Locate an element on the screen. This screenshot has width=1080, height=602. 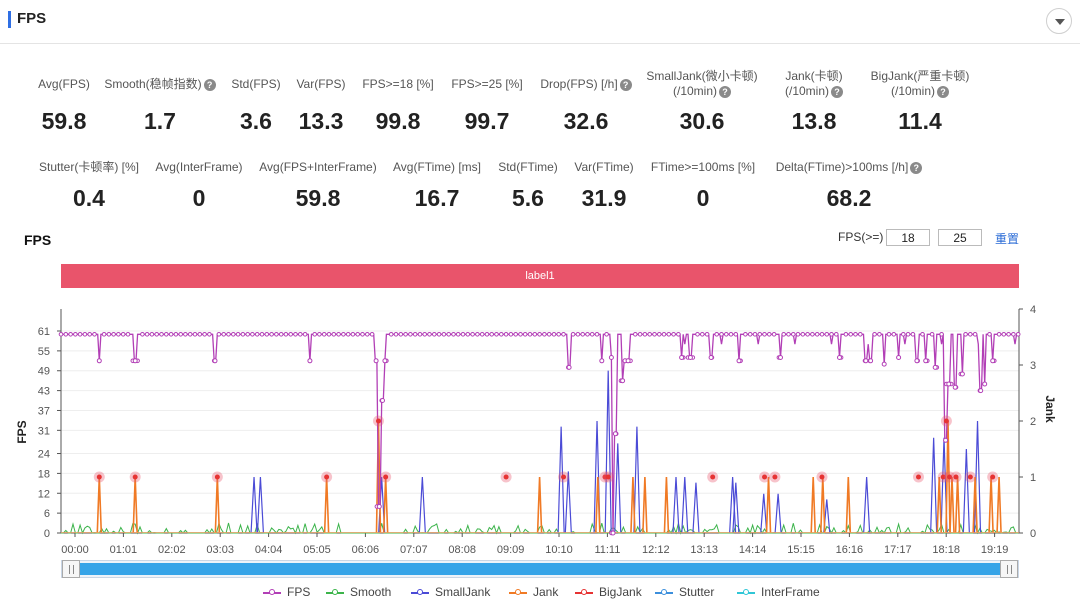
metric-label-text: FPS>=25 [%] is located at coordinates (487, 84).